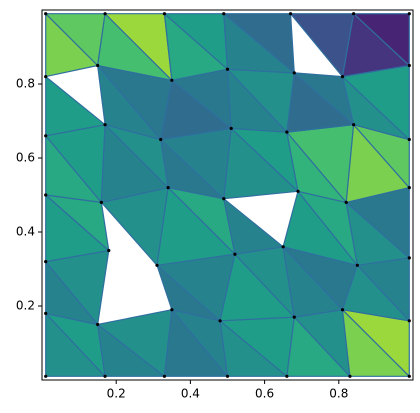  I want to click on y-tick-label: 0.8, so click(25, 84).